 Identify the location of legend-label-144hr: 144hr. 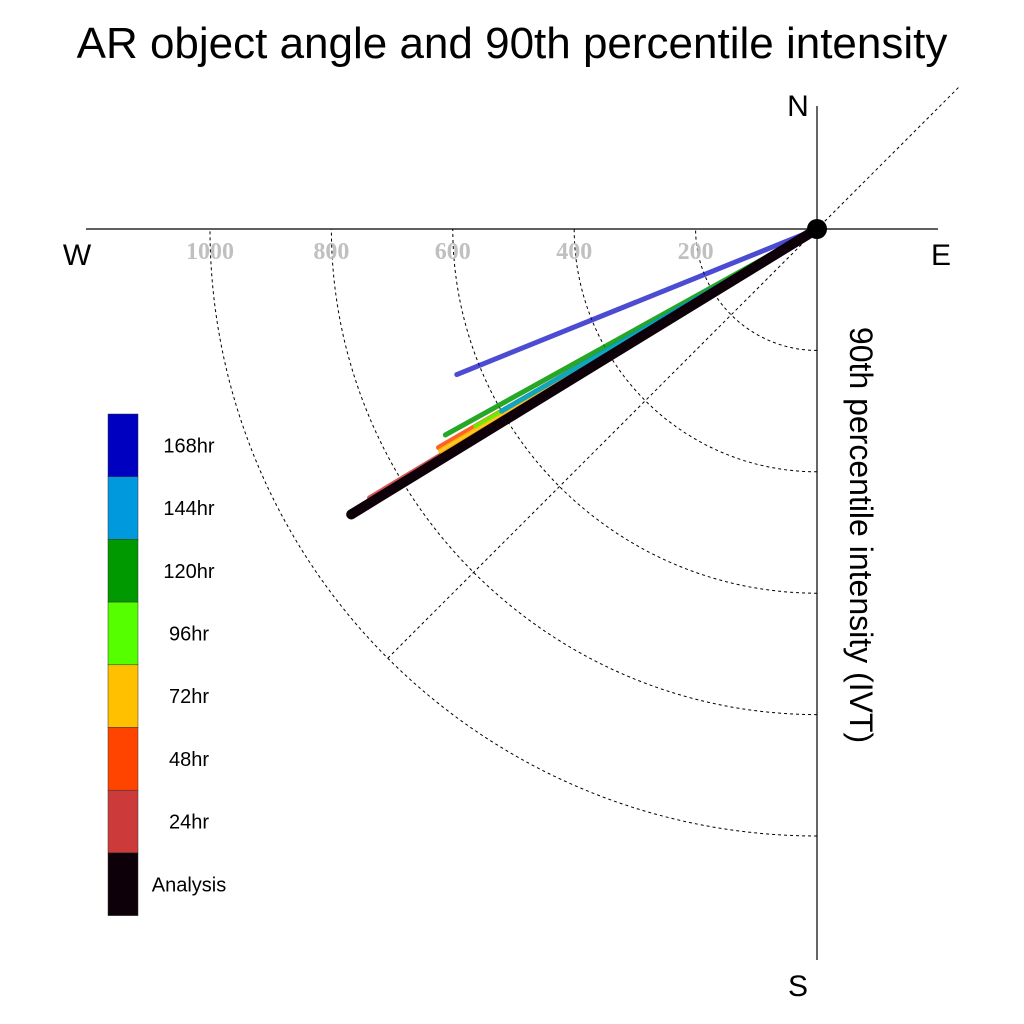
(188, 509).